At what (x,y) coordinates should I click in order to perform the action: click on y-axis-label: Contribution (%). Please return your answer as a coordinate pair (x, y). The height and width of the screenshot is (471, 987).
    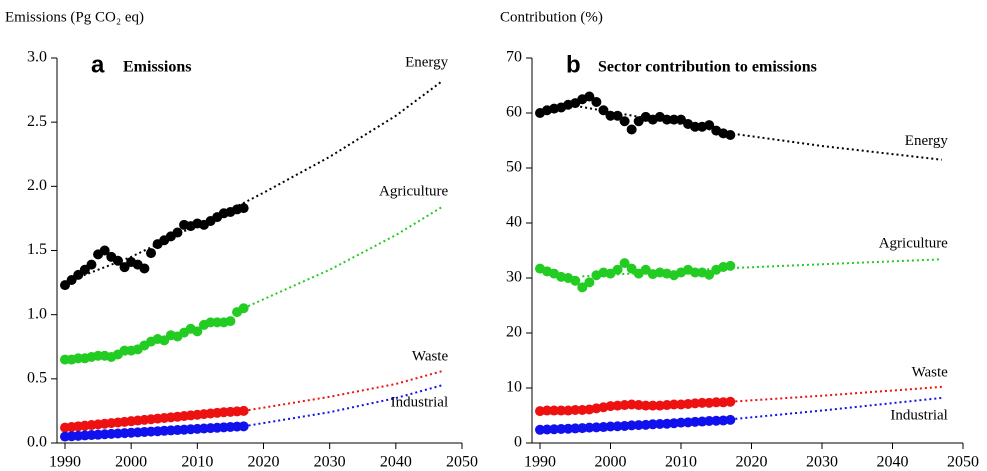
    Looking at the image, I should click on (551, 17).